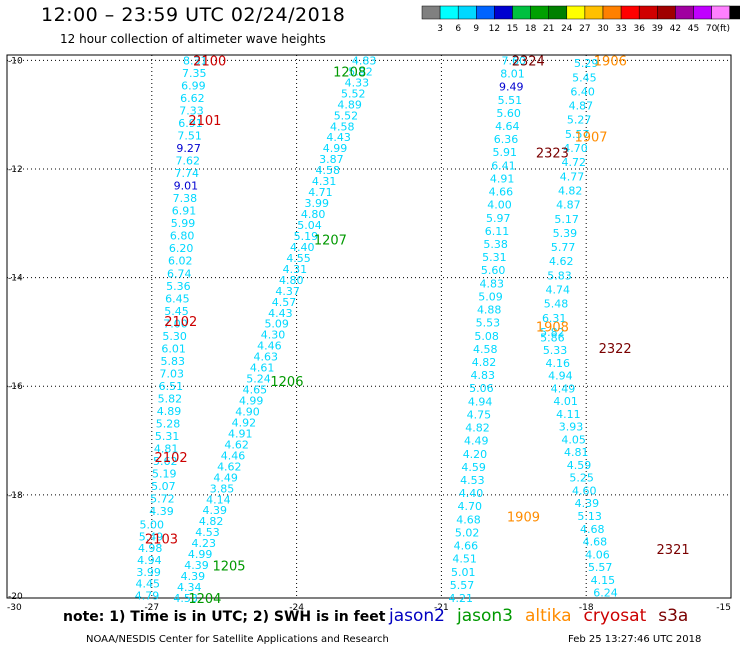 The image size is (740, 650). I want to click on swh-value: 5.30, so click(174, 336).